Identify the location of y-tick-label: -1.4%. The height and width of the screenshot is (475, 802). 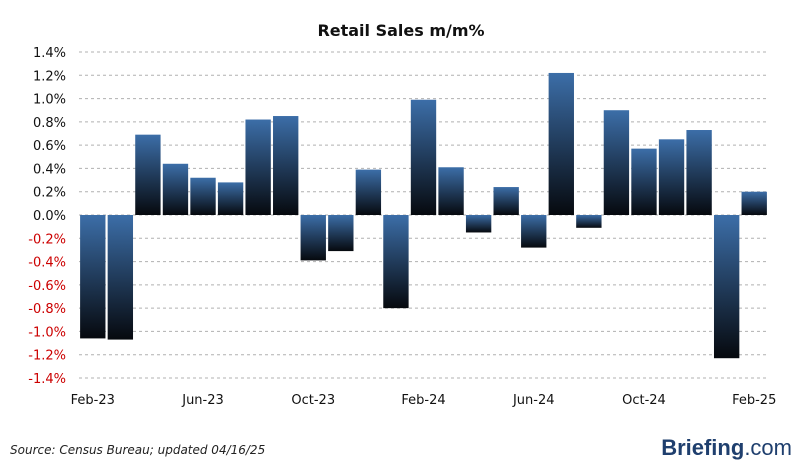
(47, 379).